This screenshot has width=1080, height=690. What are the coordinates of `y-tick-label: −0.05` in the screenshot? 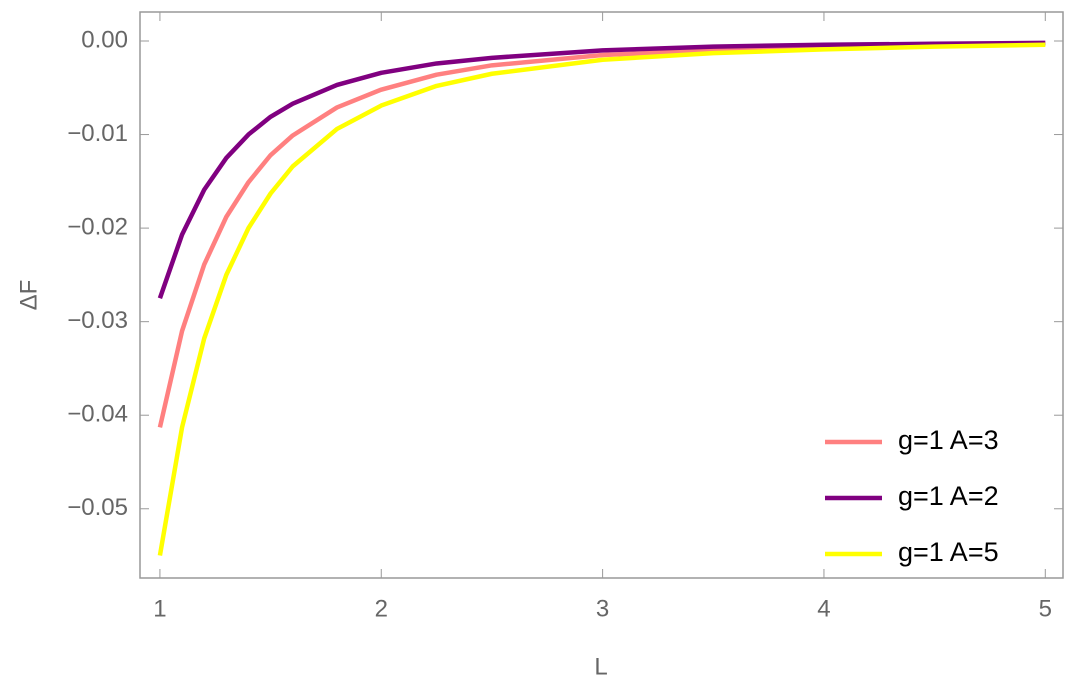 It's located at (97, 507).